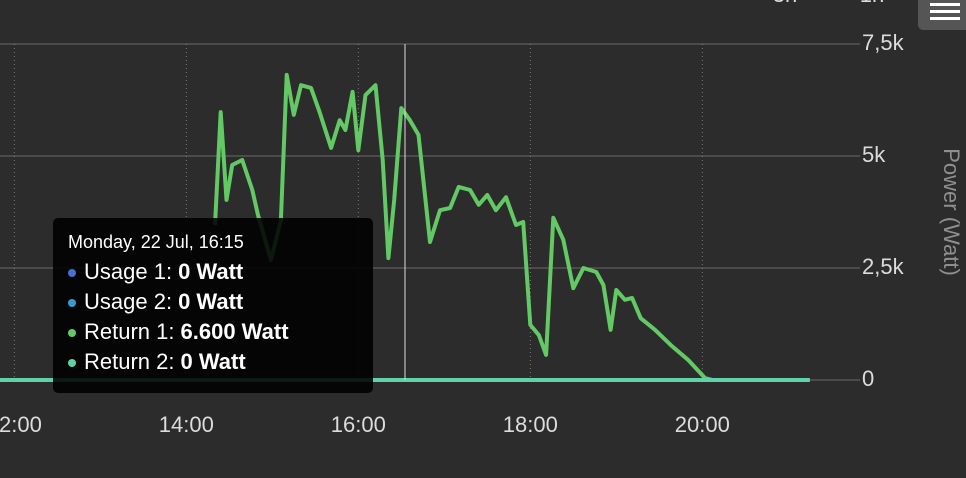 The image size is (966, 478). I want to click on tooltip-row: Usage 20 Watt, so click(220, 302).